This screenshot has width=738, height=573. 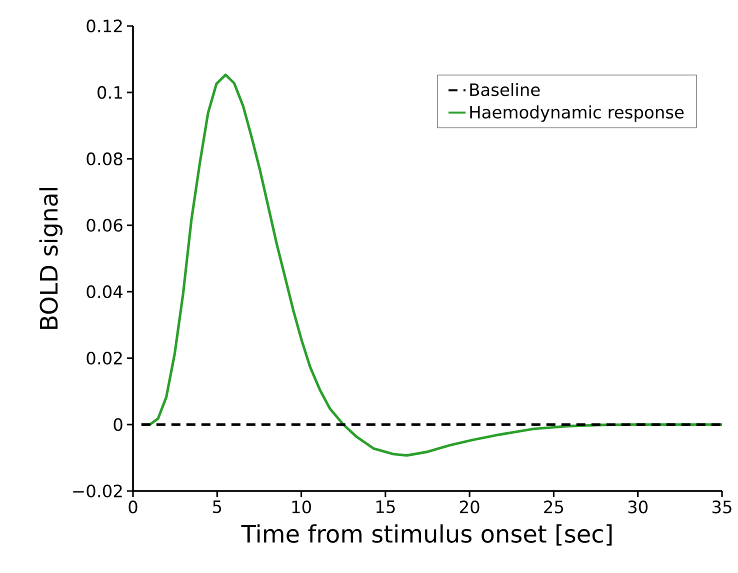 I want to click on y-axis-title: BOLD signal, so click(x=50, y=258).